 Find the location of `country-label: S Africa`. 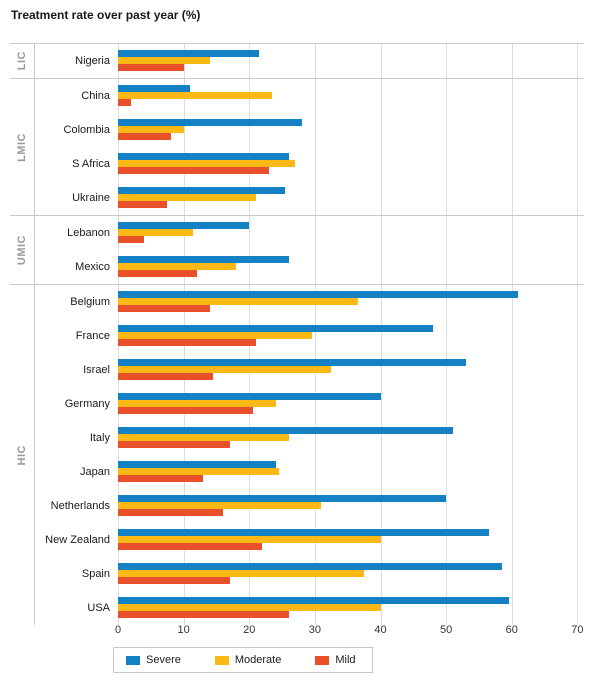

country-label: S Africa is located at coordinates (91, 164).